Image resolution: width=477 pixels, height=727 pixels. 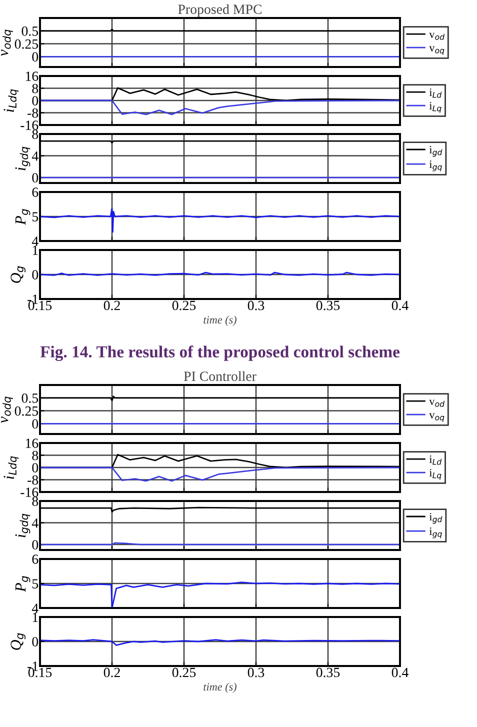 What do you see at coordinates (220, 10) in the screenshot?
I see `chart-title: Proposed MPC` at bounding box center [220, 10].